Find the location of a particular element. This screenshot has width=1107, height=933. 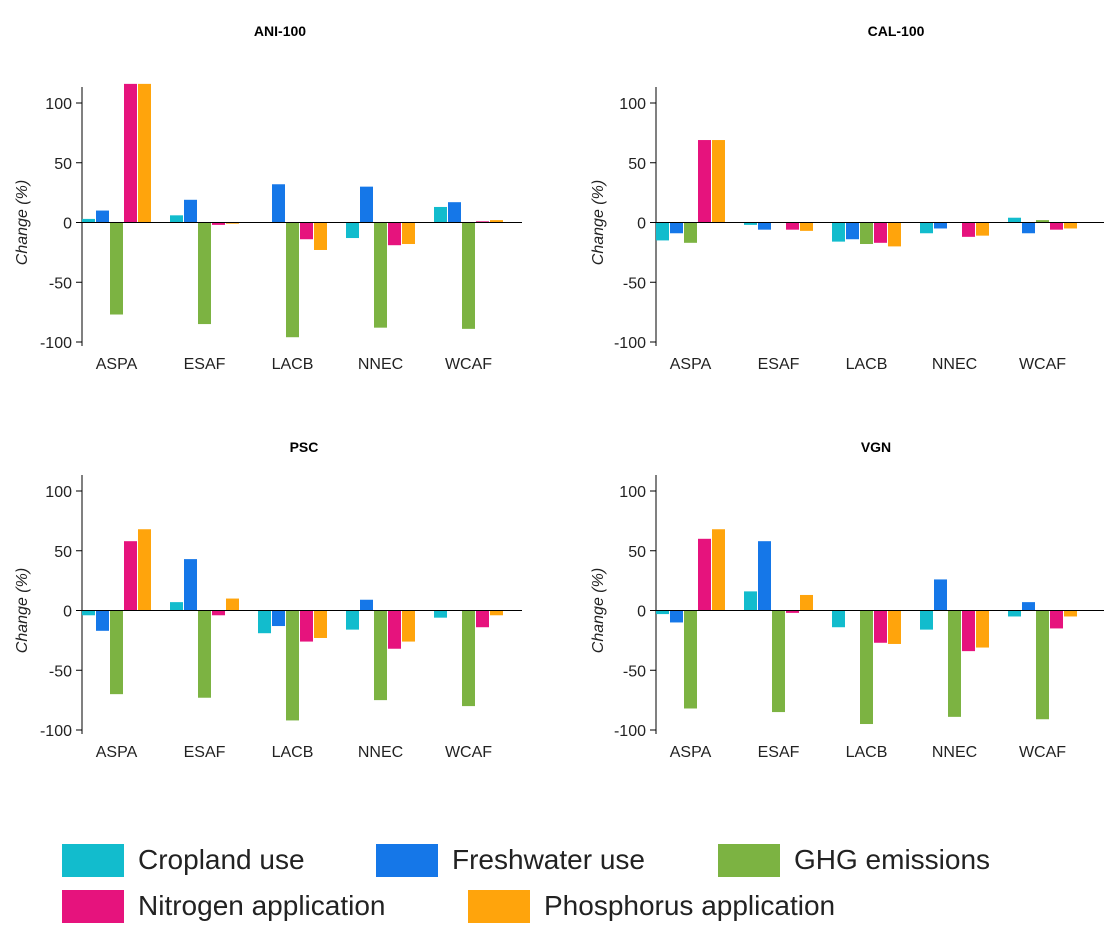

panel-ani-100-bar-aspa-phosphorus-application is located at coordinates (144, 153).